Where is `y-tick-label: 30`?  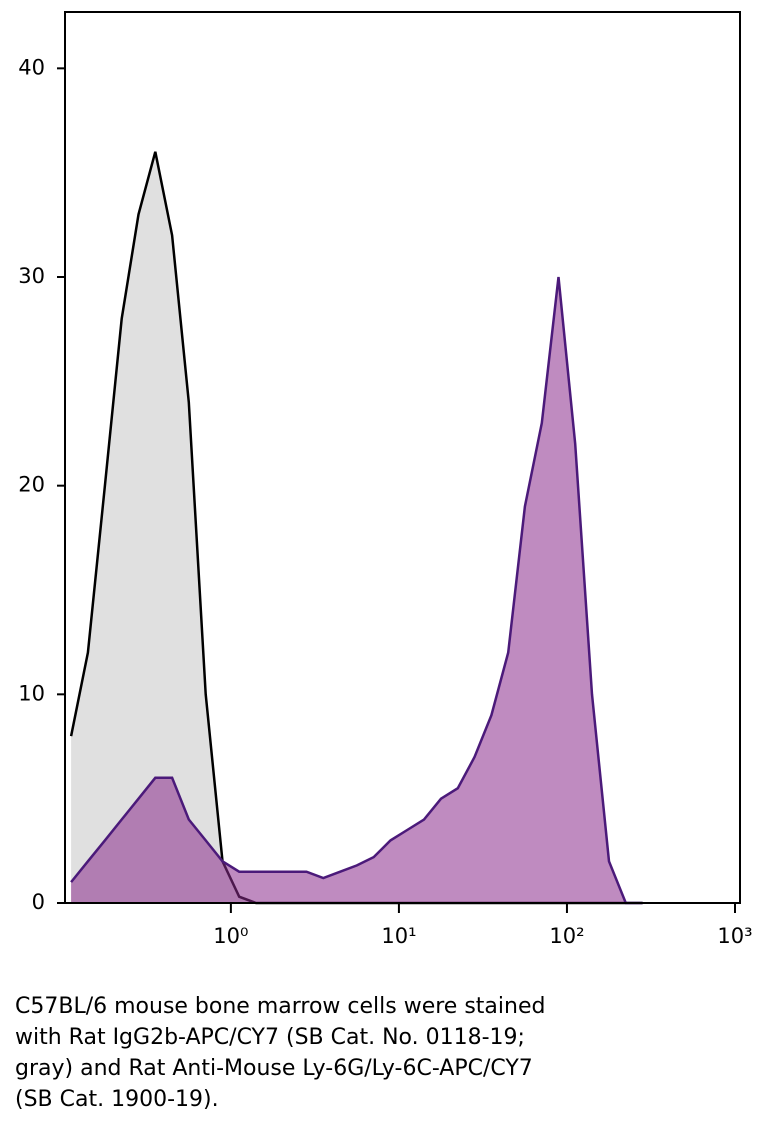
y-tick-label: 30 is located at coordinates (31, 276).